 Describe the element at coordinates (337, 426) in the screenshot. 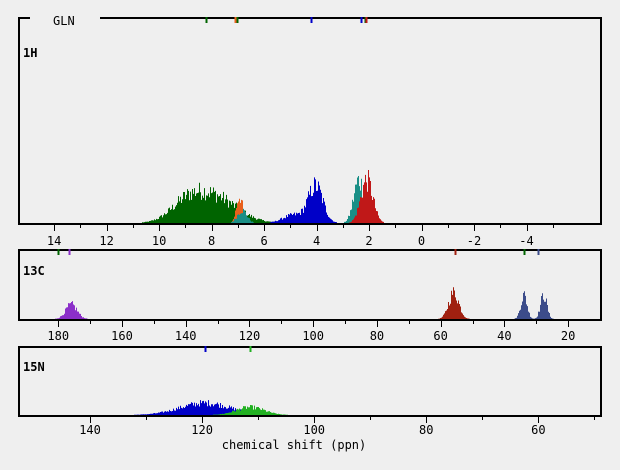

I see `x-axis-ticks-15n: 140 120 100 80 60` at that location.